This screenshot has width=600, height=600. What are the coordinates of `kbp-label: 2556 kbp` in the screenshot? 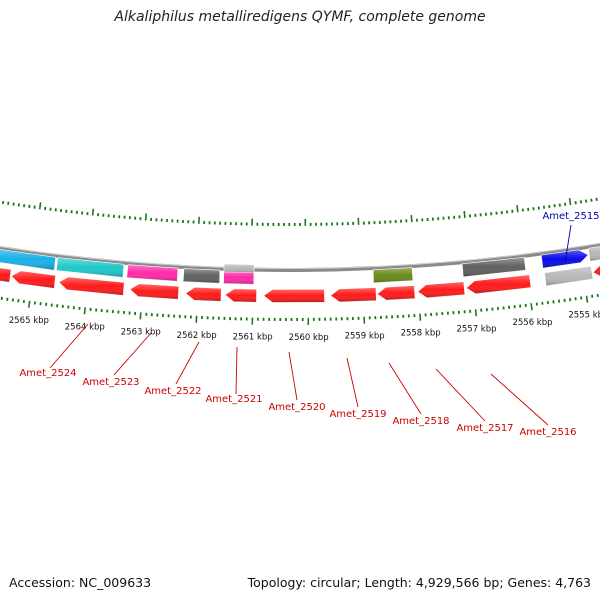 It's located at (532, 323).